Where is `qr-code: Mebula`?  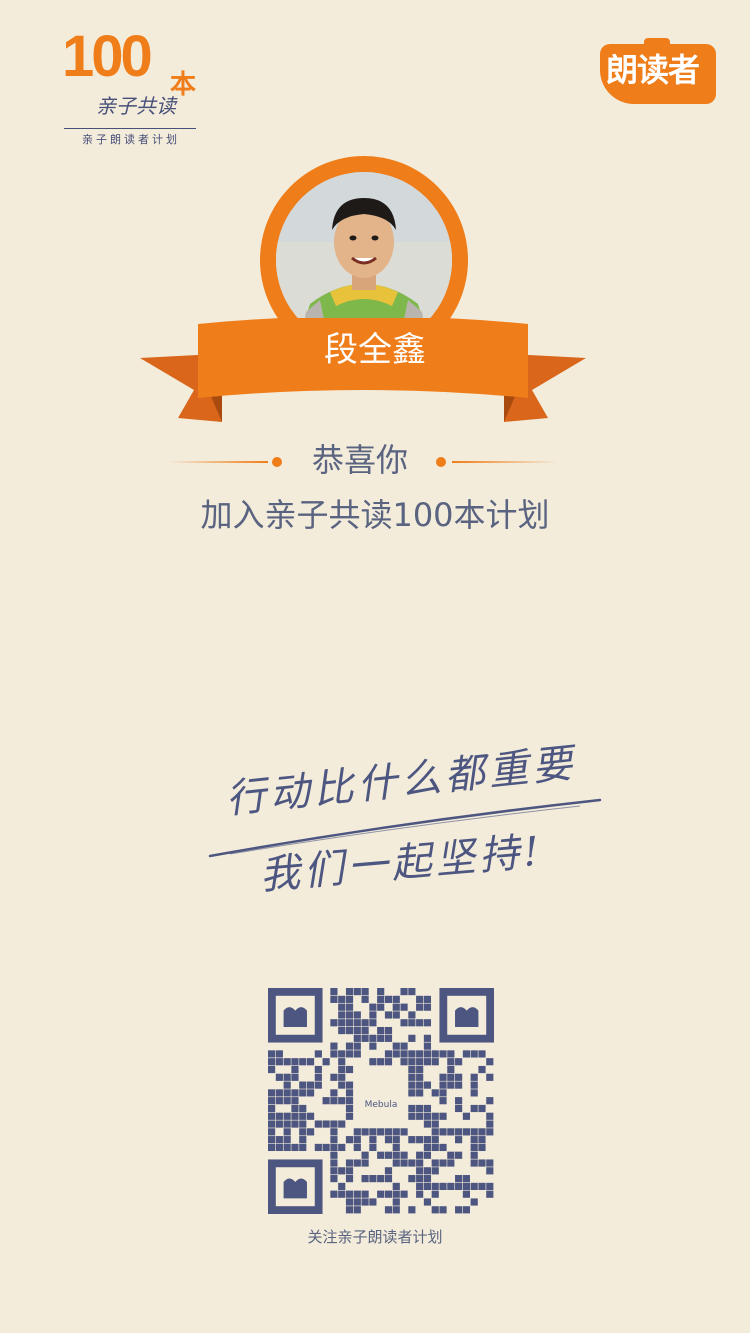
qr-code: Mebula is located at coordinates (381, 1101).